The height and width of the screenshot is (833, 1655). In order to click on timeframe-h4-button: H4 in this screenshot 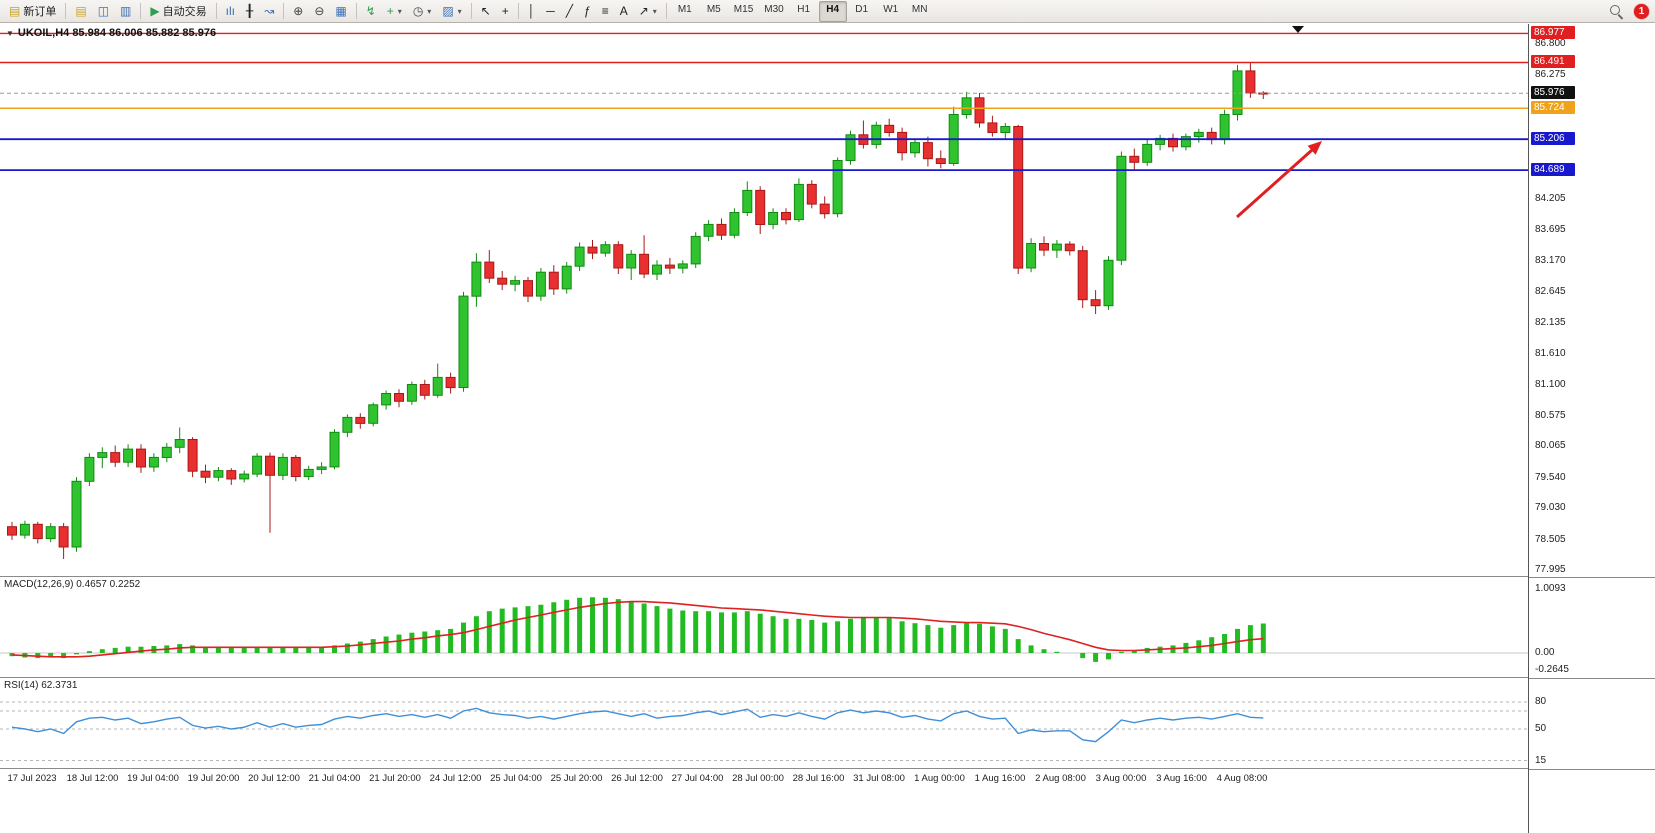, I will do `click(832, 11)`.